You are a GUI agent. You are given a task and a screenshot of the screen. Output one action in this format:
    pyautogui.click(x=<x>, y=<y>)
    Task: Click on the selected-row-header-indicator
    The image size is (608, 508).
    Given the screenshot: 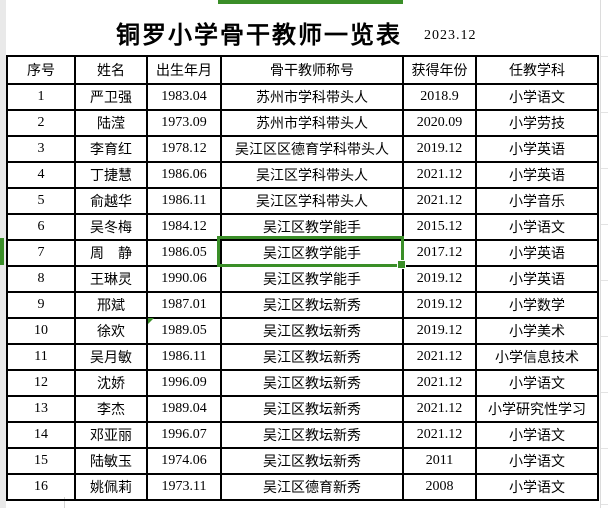 What is the action you would take?
    pyautogui.click(x=2, y=251)
    